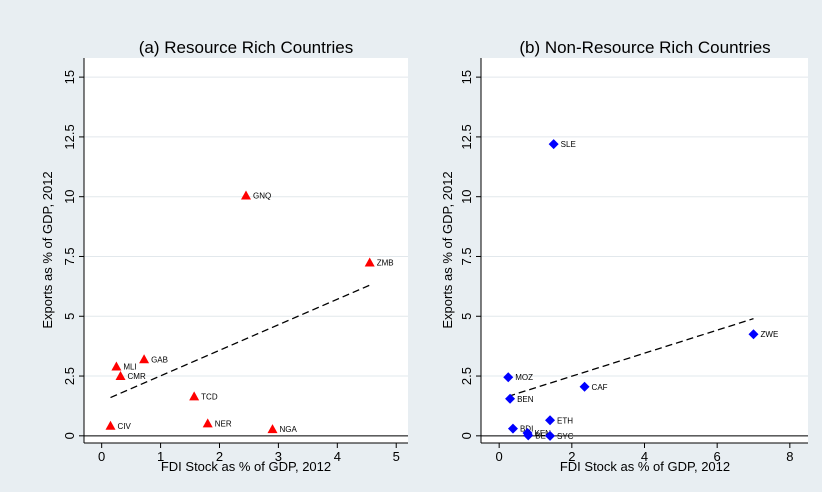 The width and height of the screenshot is (822, 492). What do you see at coordinates (525, 399) in the screenshot?
I see `point-label: BEN` at bounding box center [525, 399].